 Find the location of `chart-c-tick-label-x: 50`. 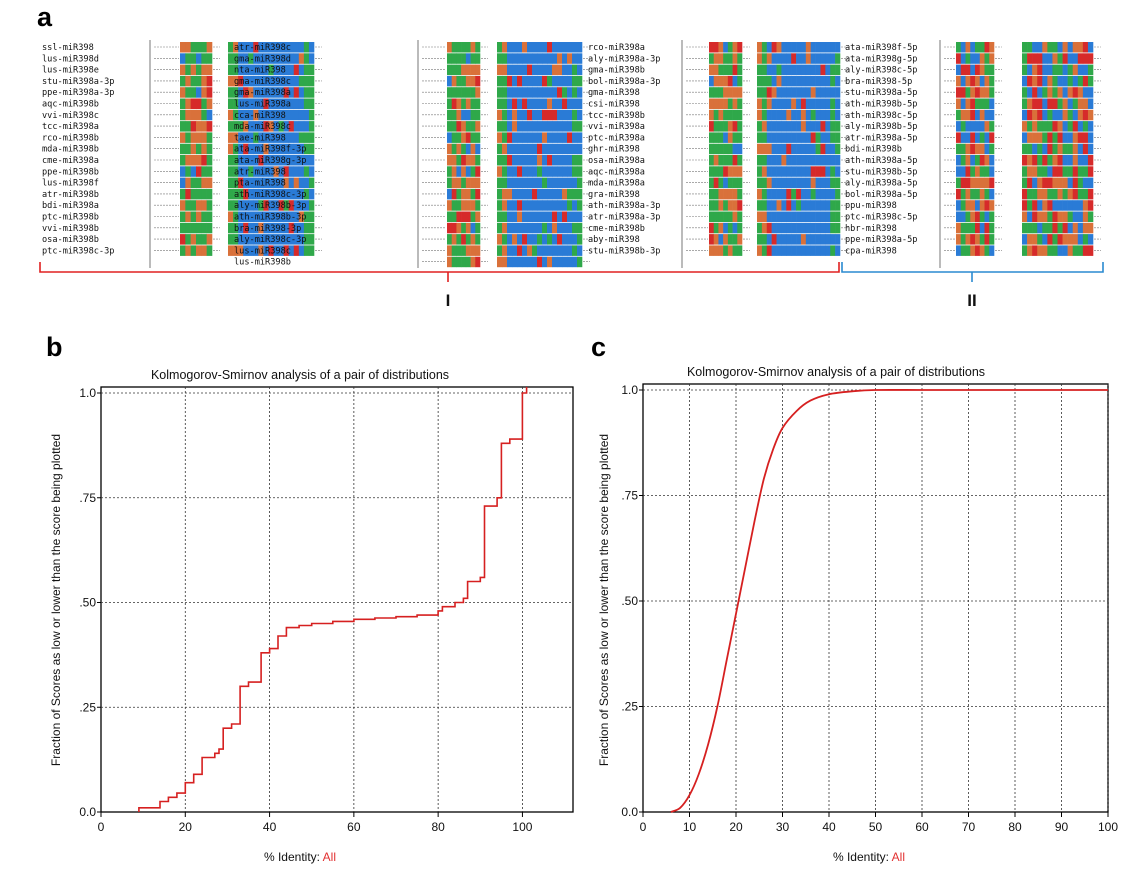

chart-c-tick-label-x: 50 is located at coordinates (876, 827).